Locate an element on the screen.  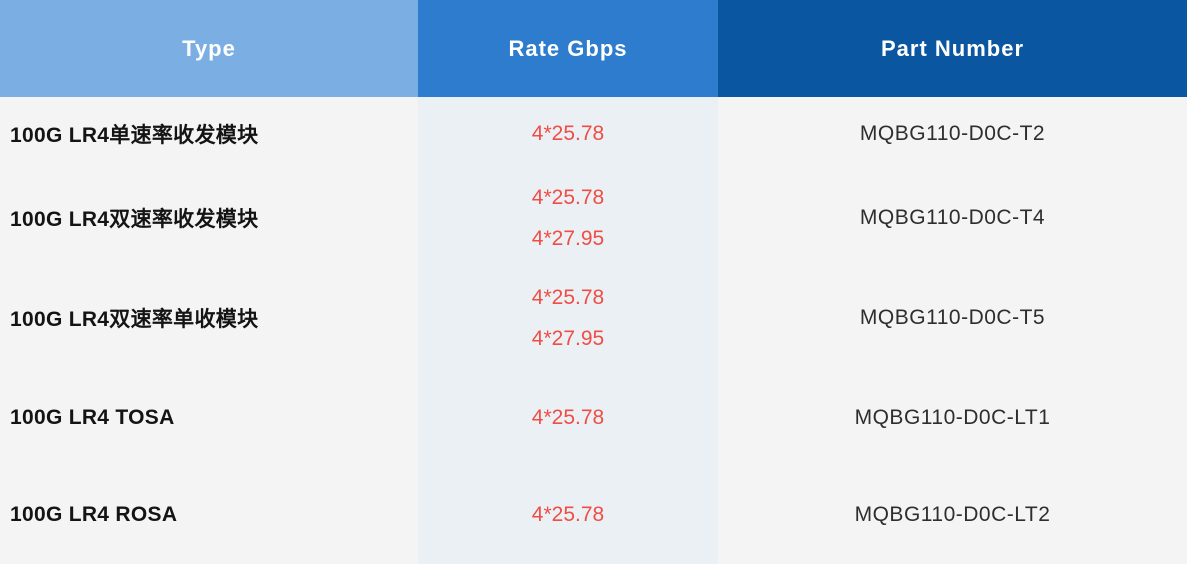
part-number-cell-row5: MQBG110-D0C-LT2 is located at coordinates (952, 514).